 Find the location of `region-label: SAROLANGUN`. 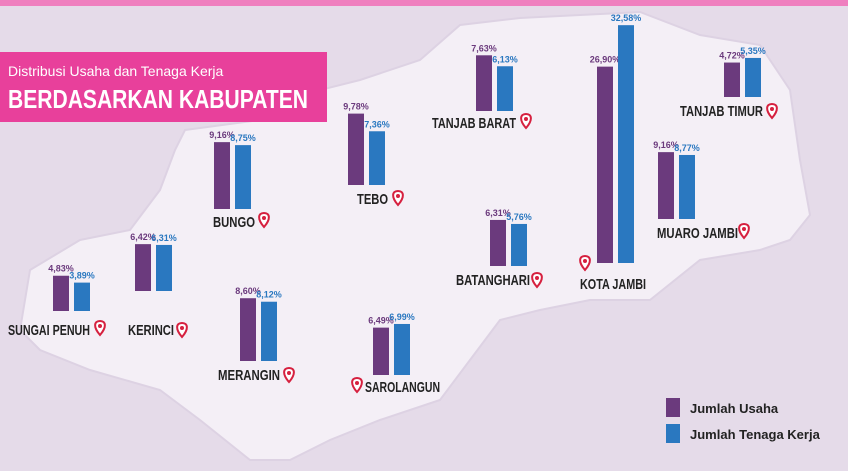

region-label: SAROLANGUN is located at coordinates (402, 387).